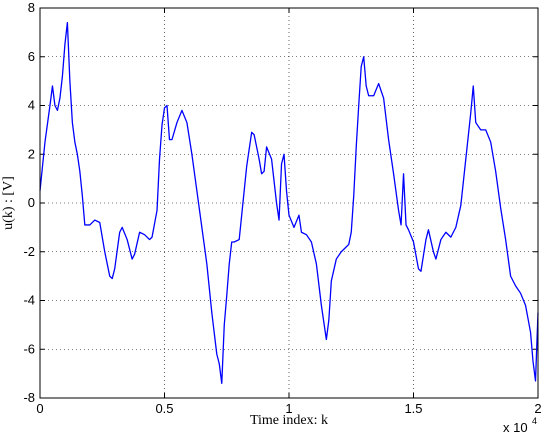 The image size is (550, 440). Describe the element at coordinates (534, 421) in the screenshot. I see `x-scale-exponent: 4` at that location.